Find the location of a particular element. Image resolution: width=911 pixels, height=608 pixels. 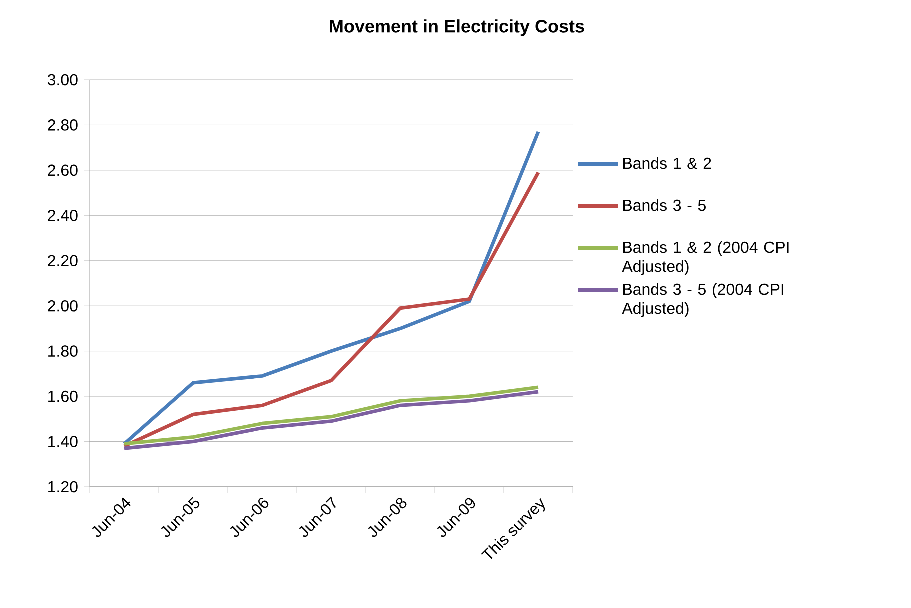

y-tick-label: 1.20 is located at coordinates (63, 487).